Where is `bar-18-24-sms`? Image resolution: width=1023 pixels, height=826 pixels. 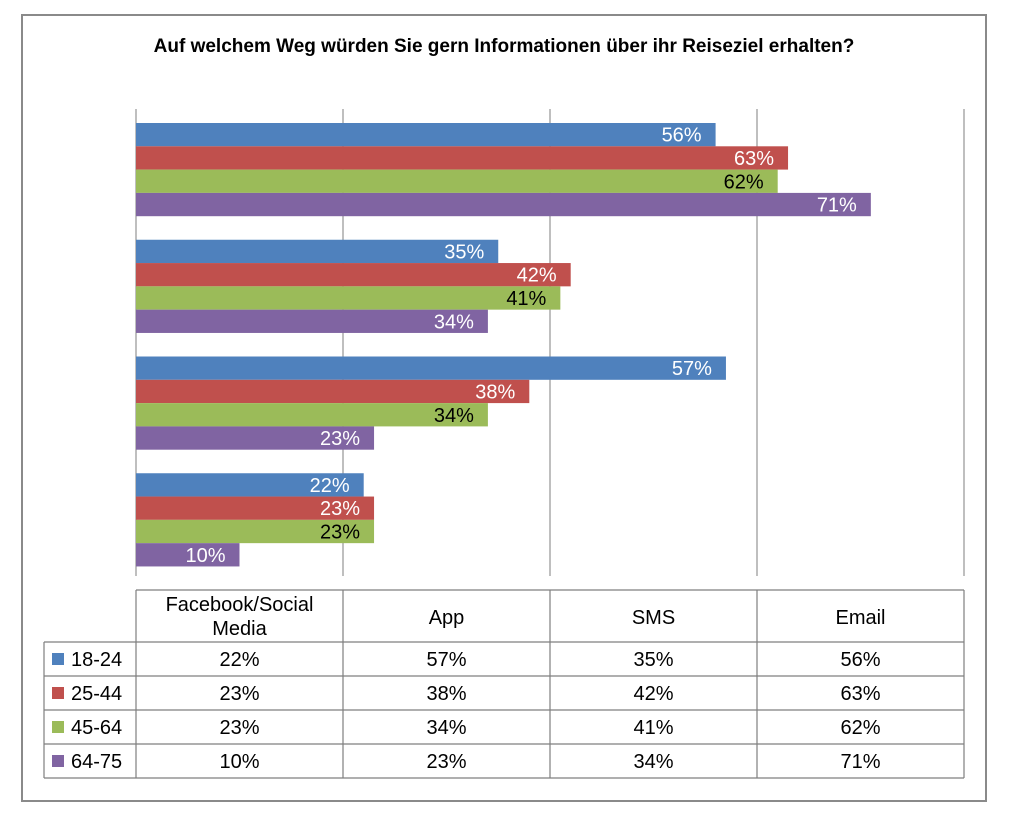
bar-18-24-sms is located at coordinates (317, 251).